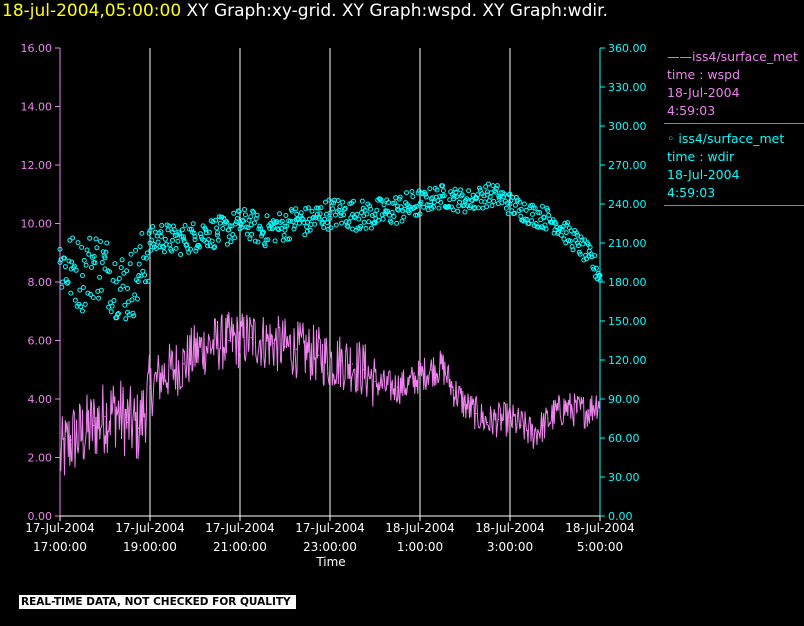  I want to click on y-axis-left-tick-label: 4.00, so click(40, 399).